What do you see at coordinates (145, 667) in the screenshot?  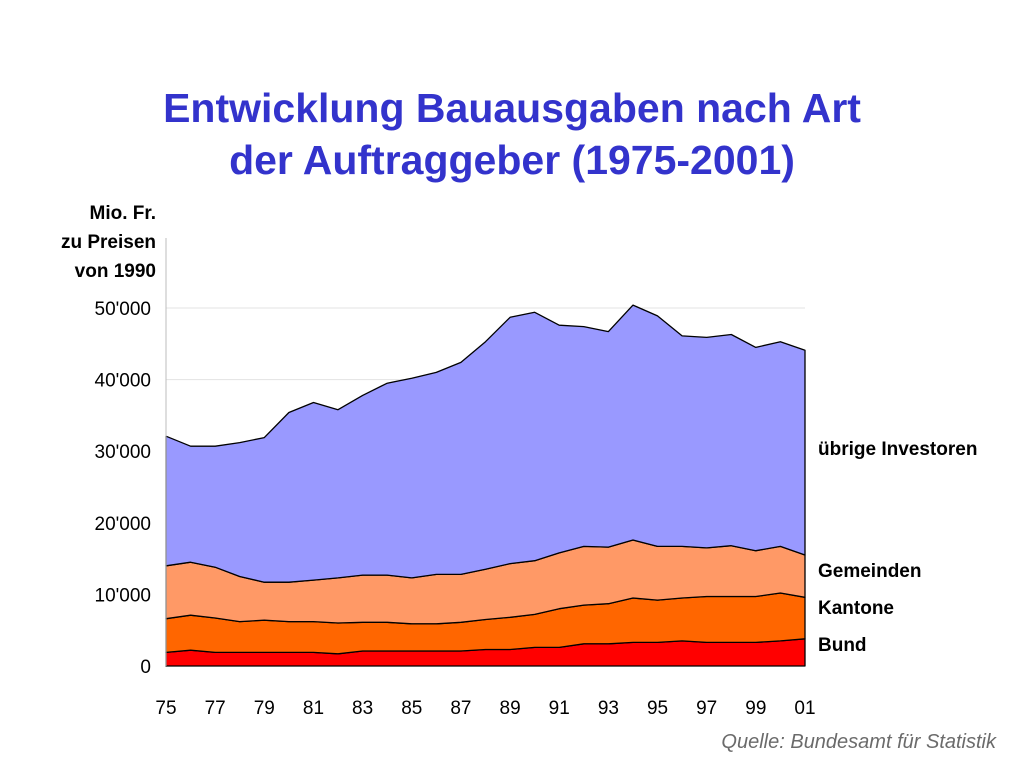 I see `y-tick-label: 0` at bounding box center [145, 667].